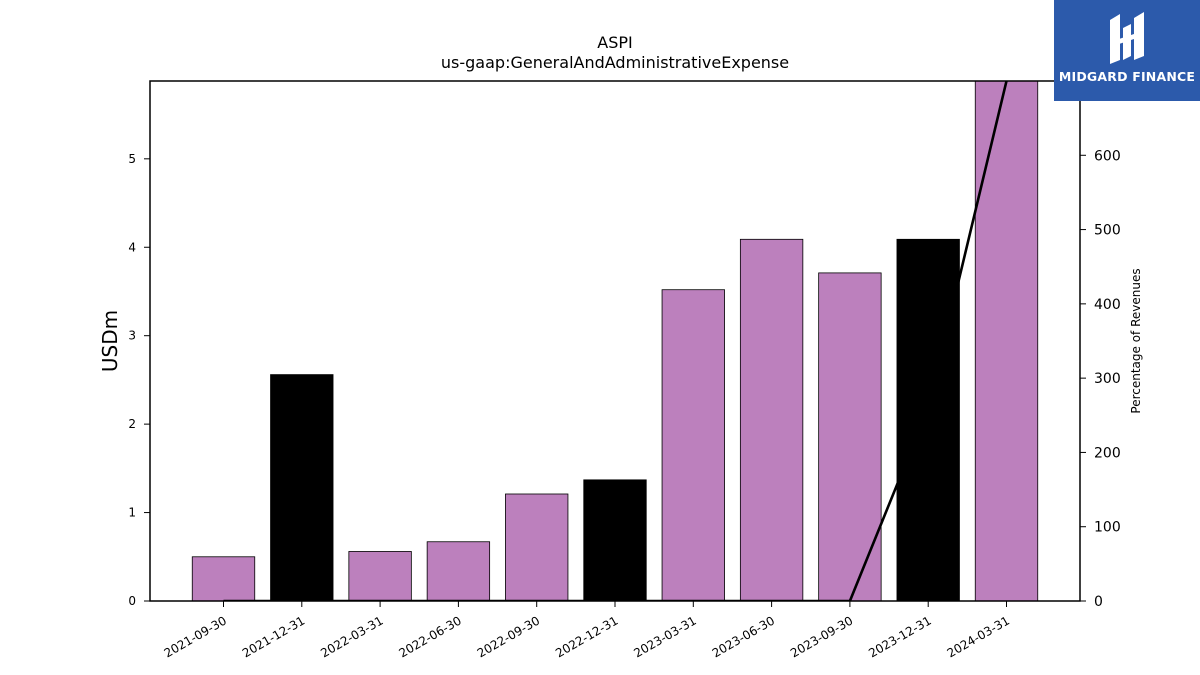 The height and width of the screenshot is (675, 1200). What do you see at coordinates (1107, 305) in the screenshot?
I see `y2-tick-label: 400` at bounding box center [1107, 305].